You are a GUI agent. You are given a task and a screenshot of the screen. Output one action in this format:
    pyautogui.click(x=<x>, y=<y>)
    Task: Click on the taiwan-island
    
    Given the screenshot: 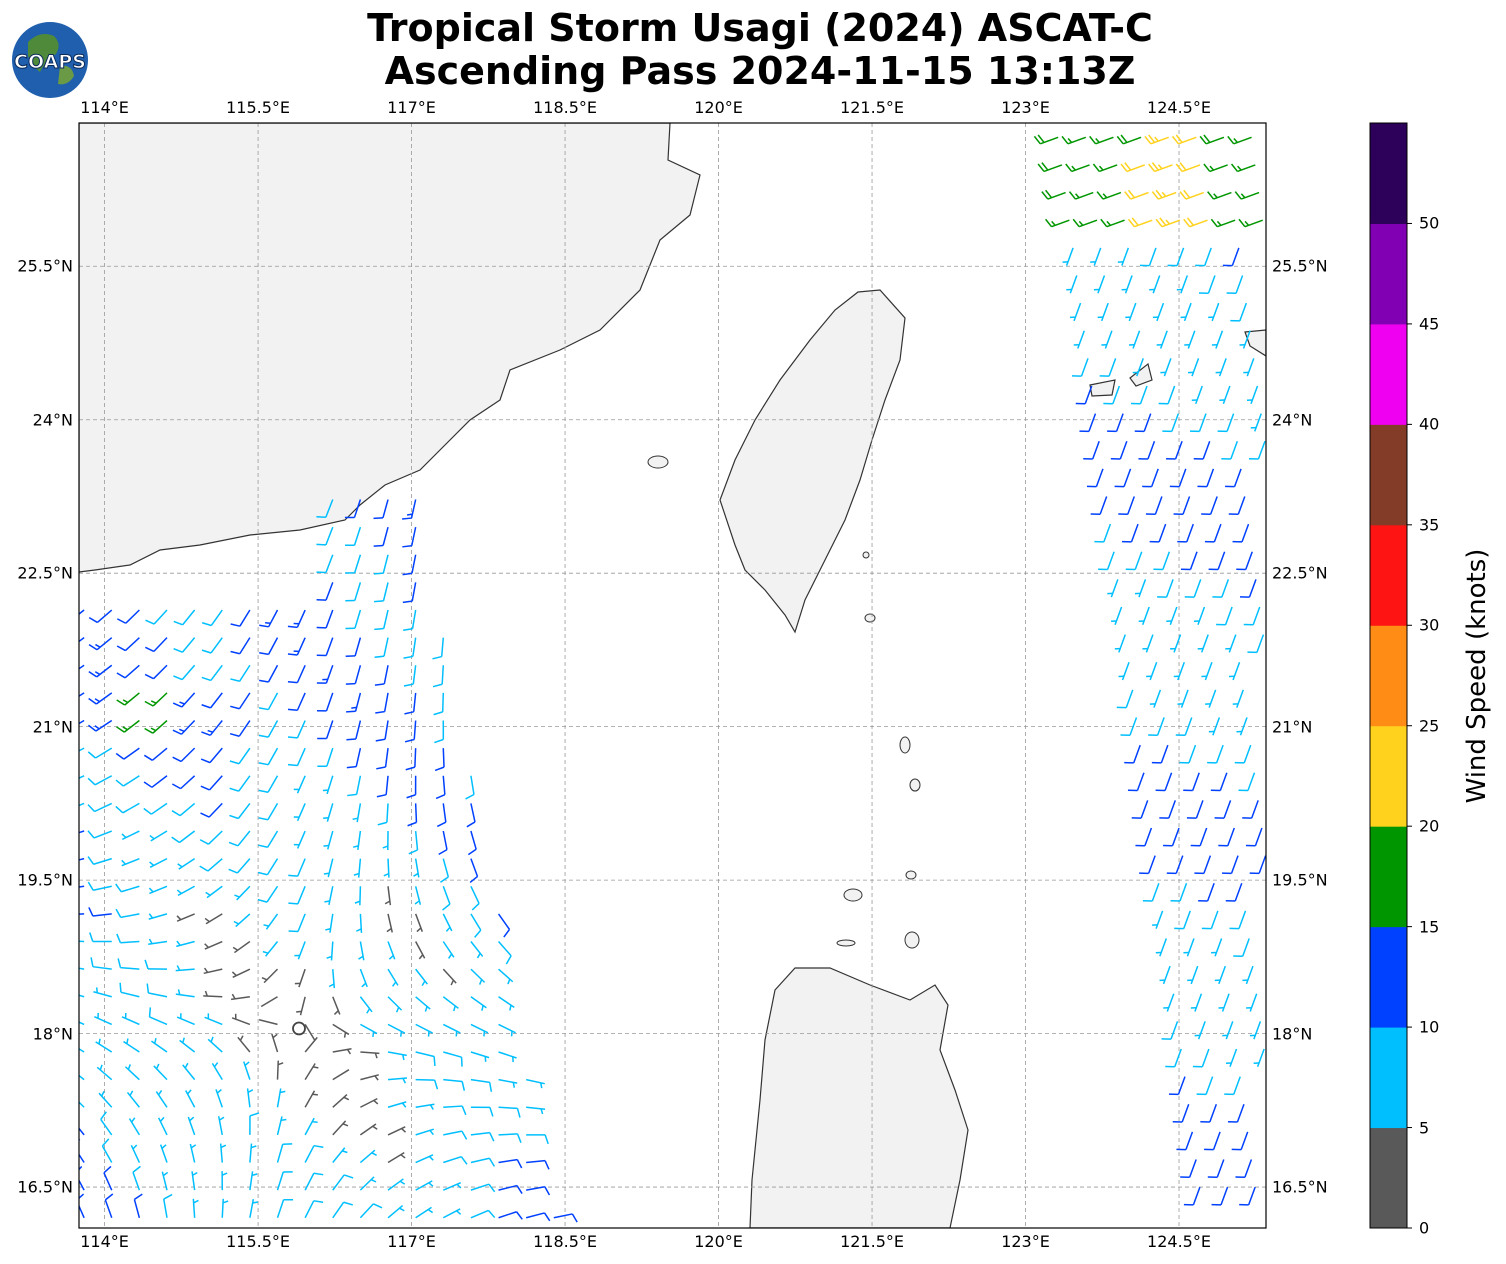 What is the action you would take?
    pyautogui.click(x=812, y=461)
    